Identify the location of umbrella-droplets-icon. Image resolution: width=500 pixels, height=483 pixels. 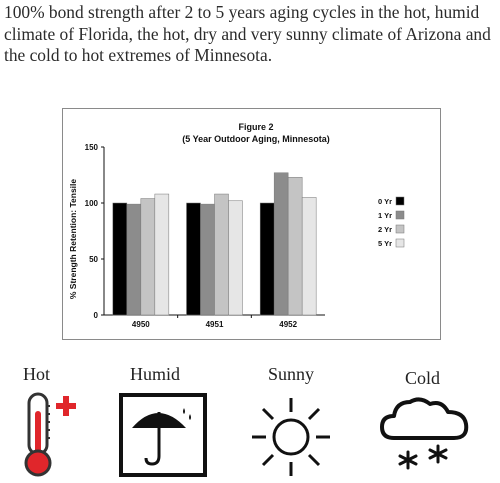
(163, 436).